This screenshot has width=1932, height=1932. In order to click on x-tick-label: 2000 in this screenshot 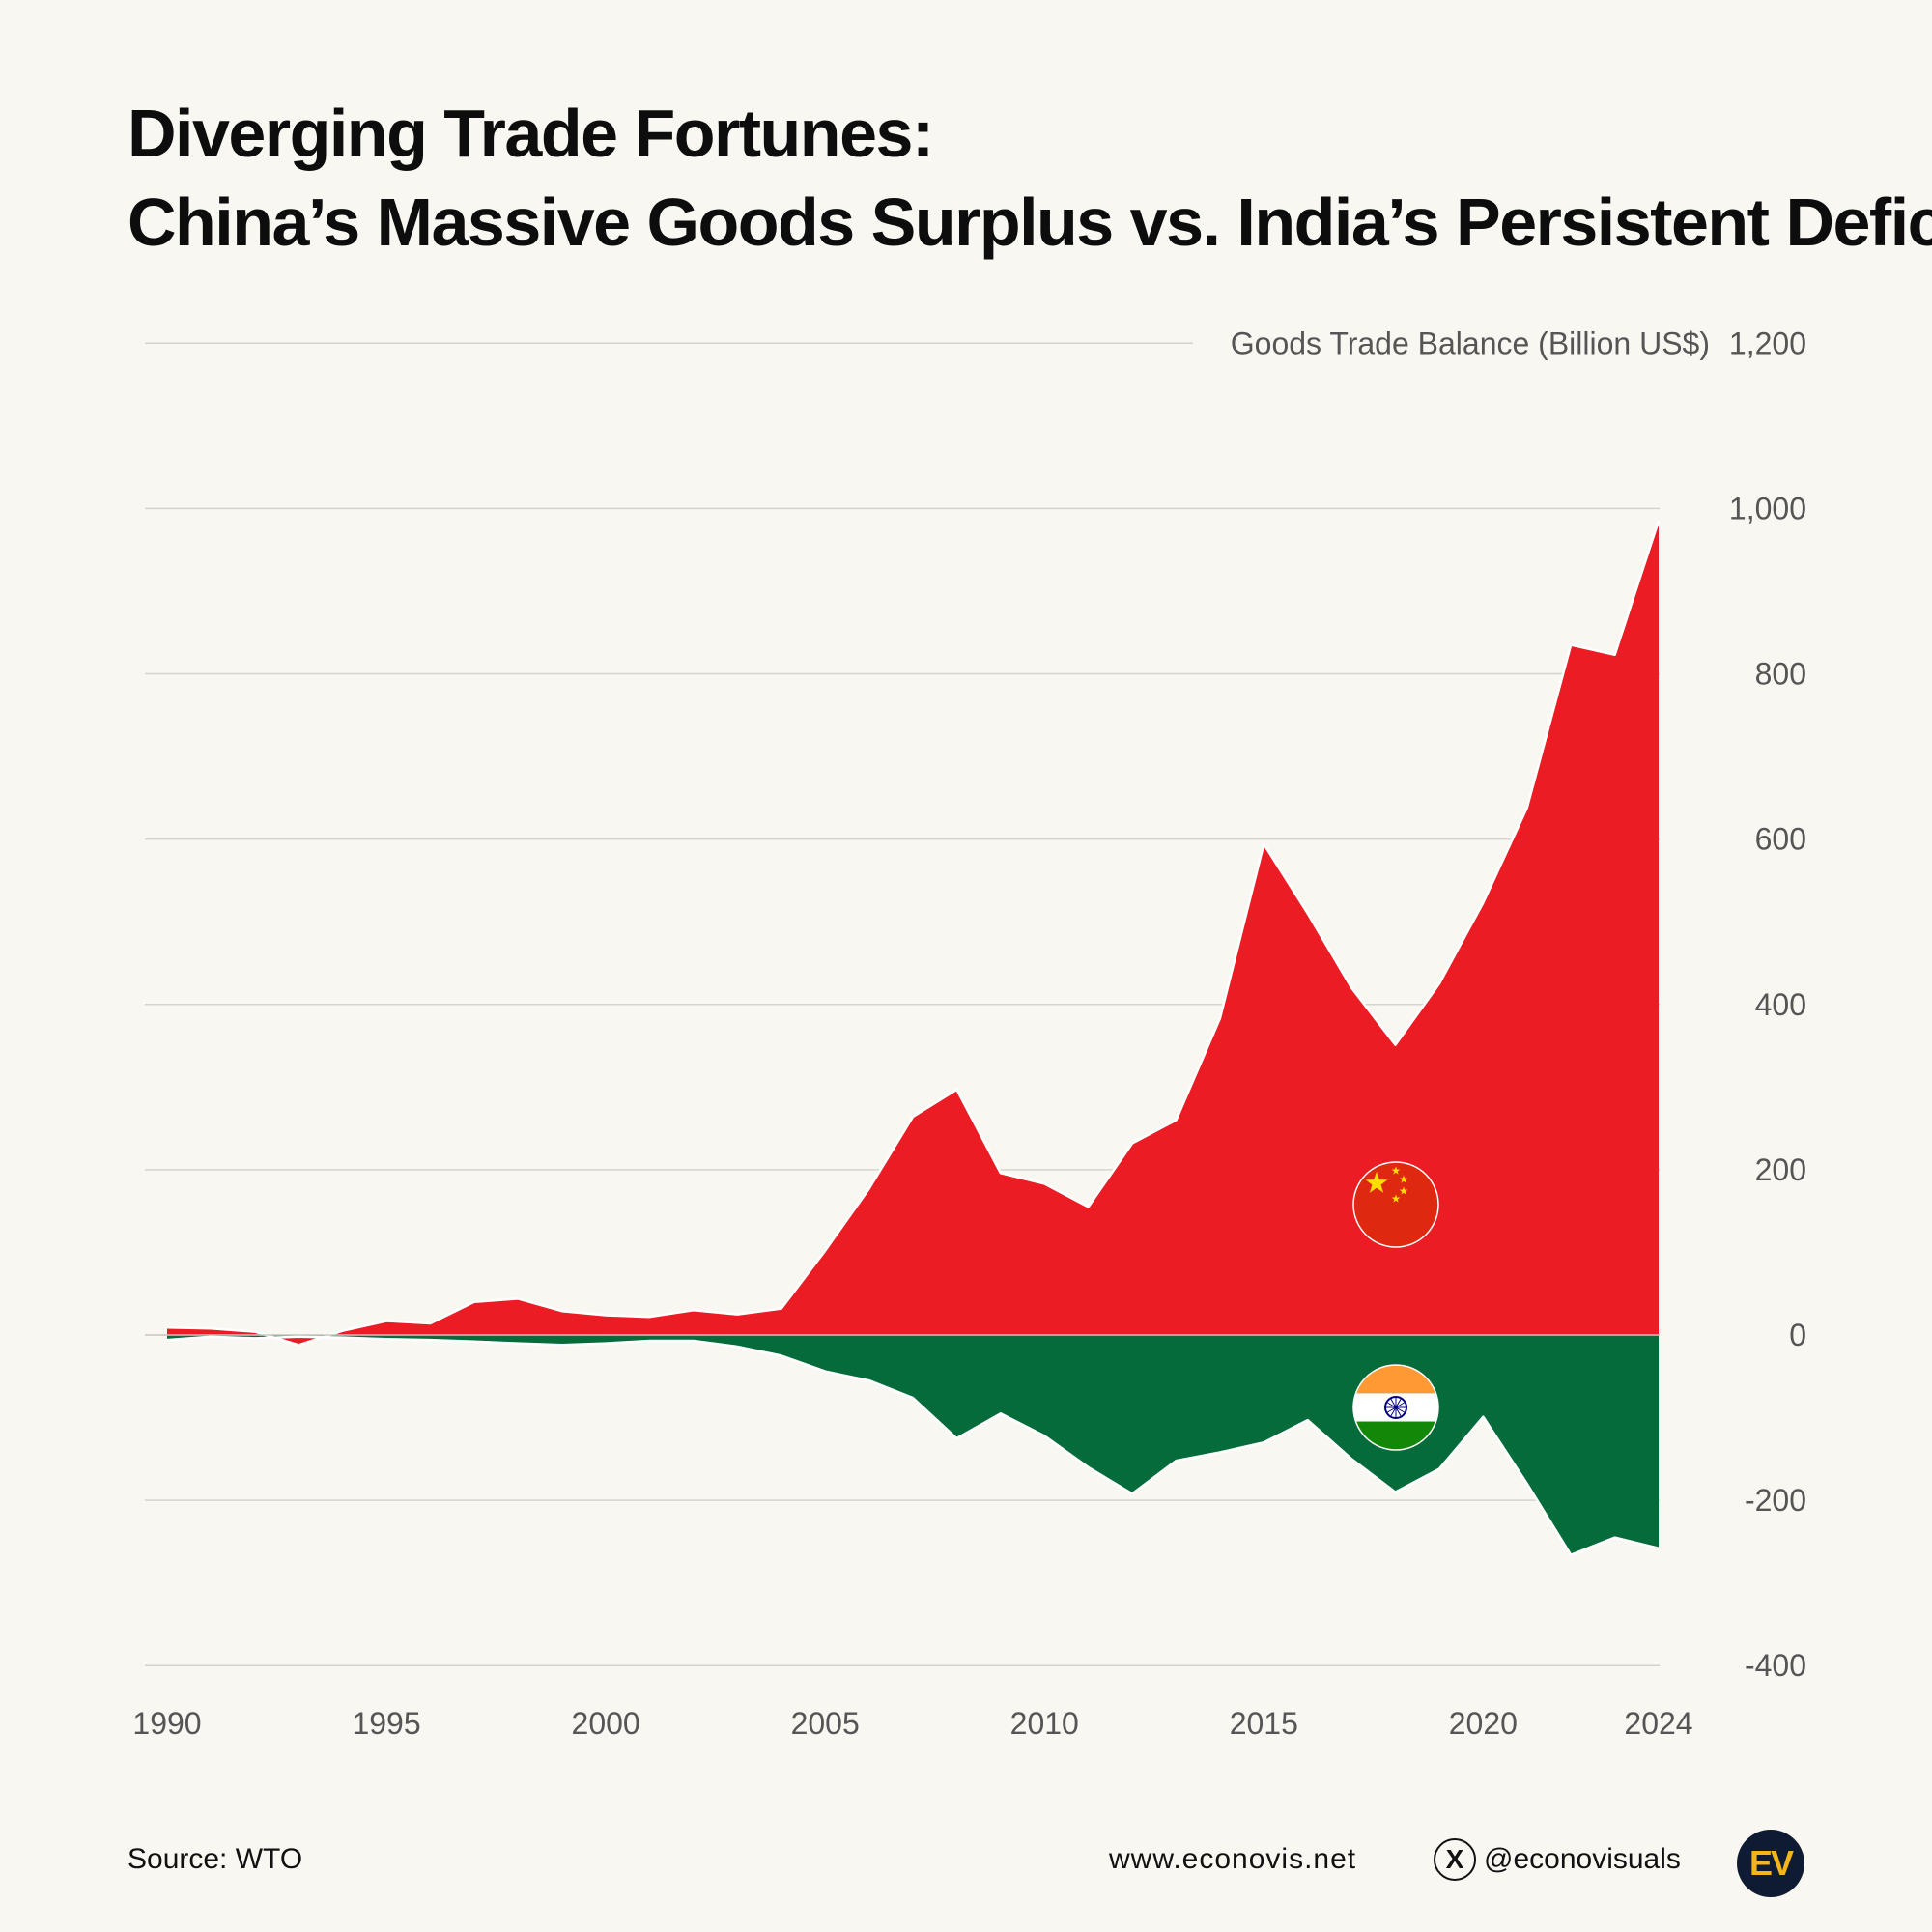, I will do `click(606, 1723)`.